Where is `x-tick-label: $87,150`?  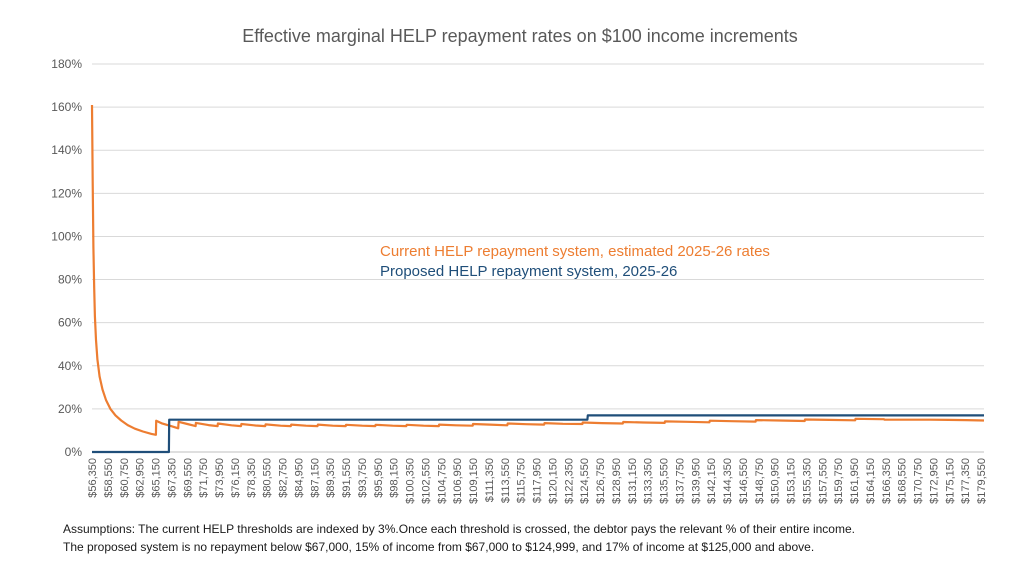
x-tick-label: $87,150 is located at coordinates (315, 478).